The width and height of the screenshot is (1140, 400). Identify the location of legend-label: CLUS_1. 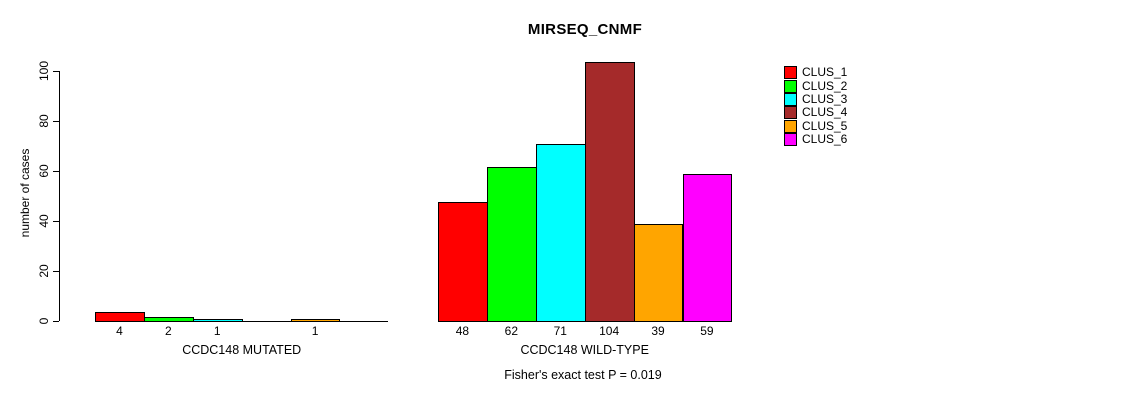
(825, 72).